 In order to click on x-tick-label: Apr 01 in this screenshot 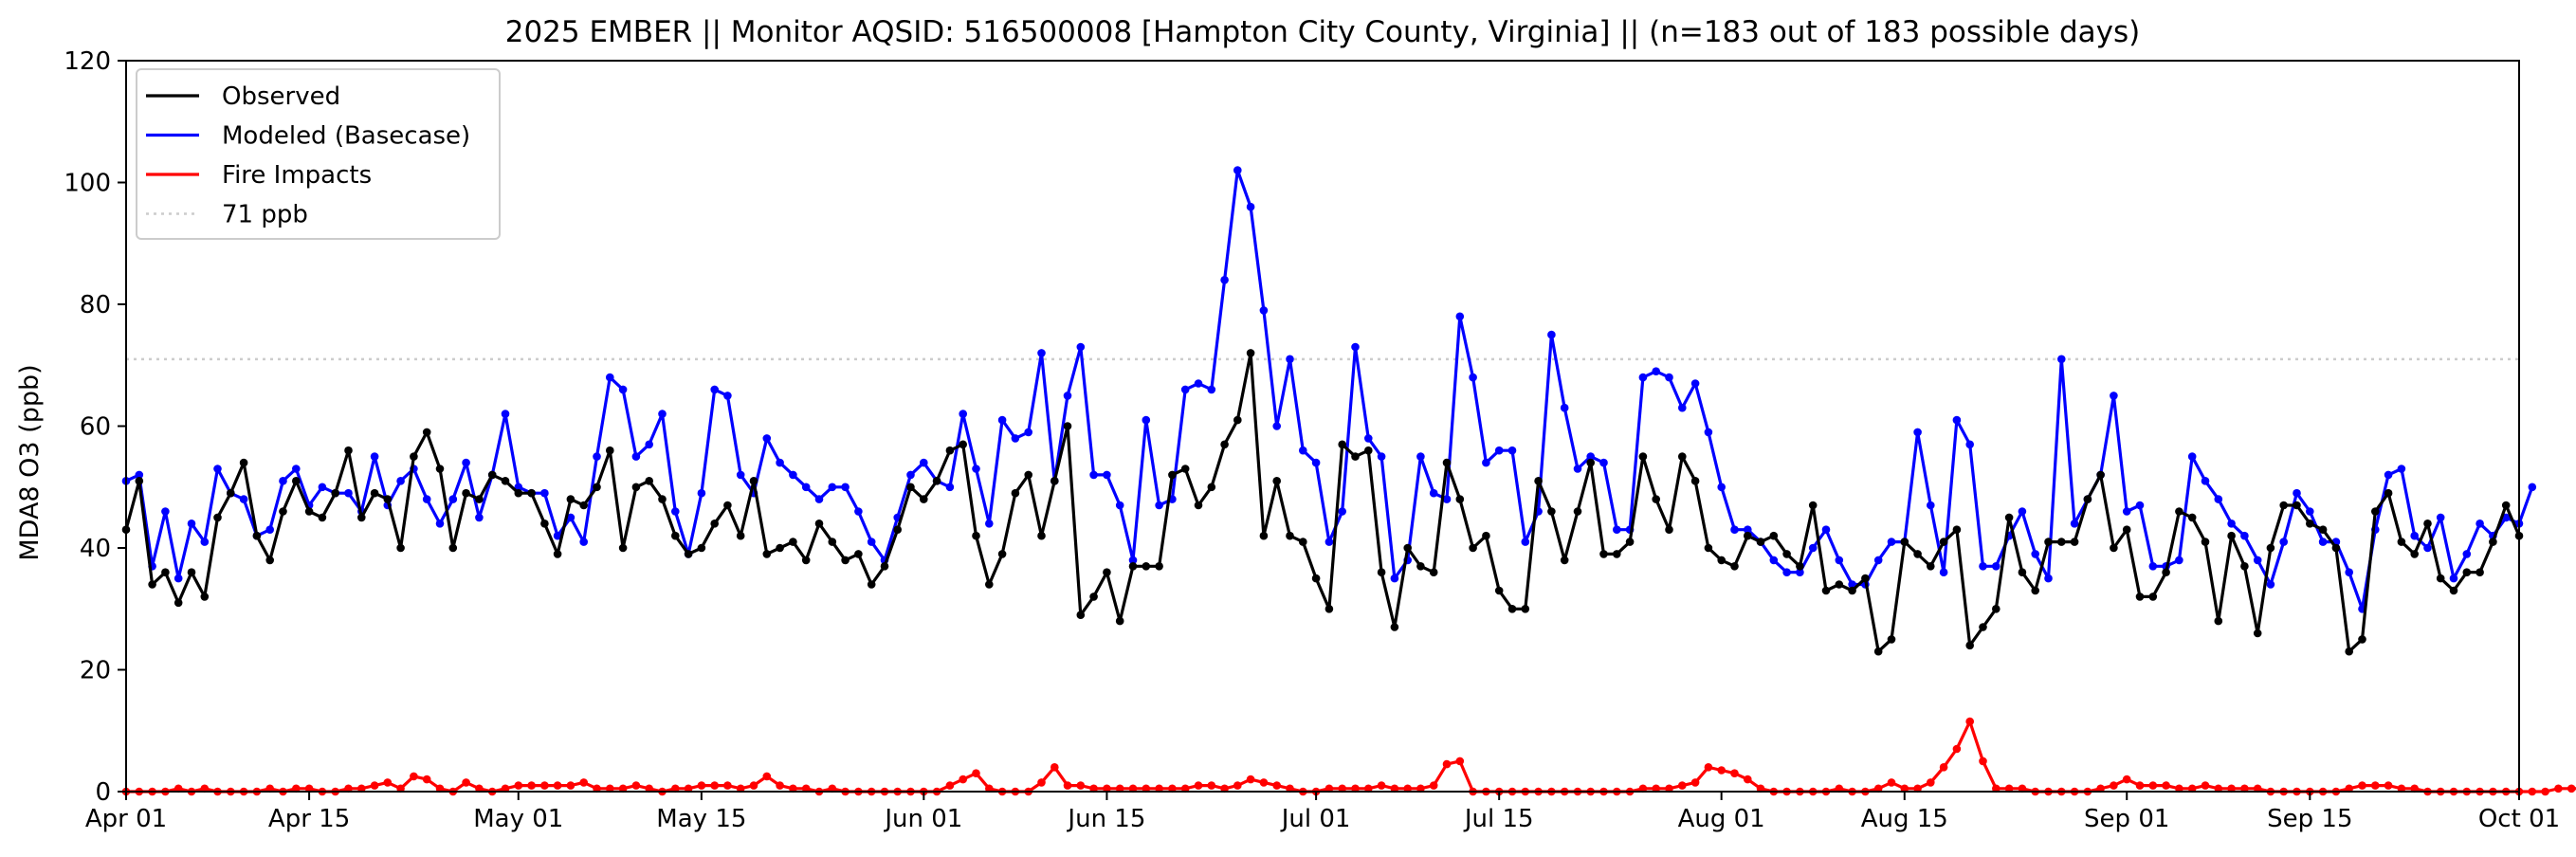, I will do `click(126, 819)`.